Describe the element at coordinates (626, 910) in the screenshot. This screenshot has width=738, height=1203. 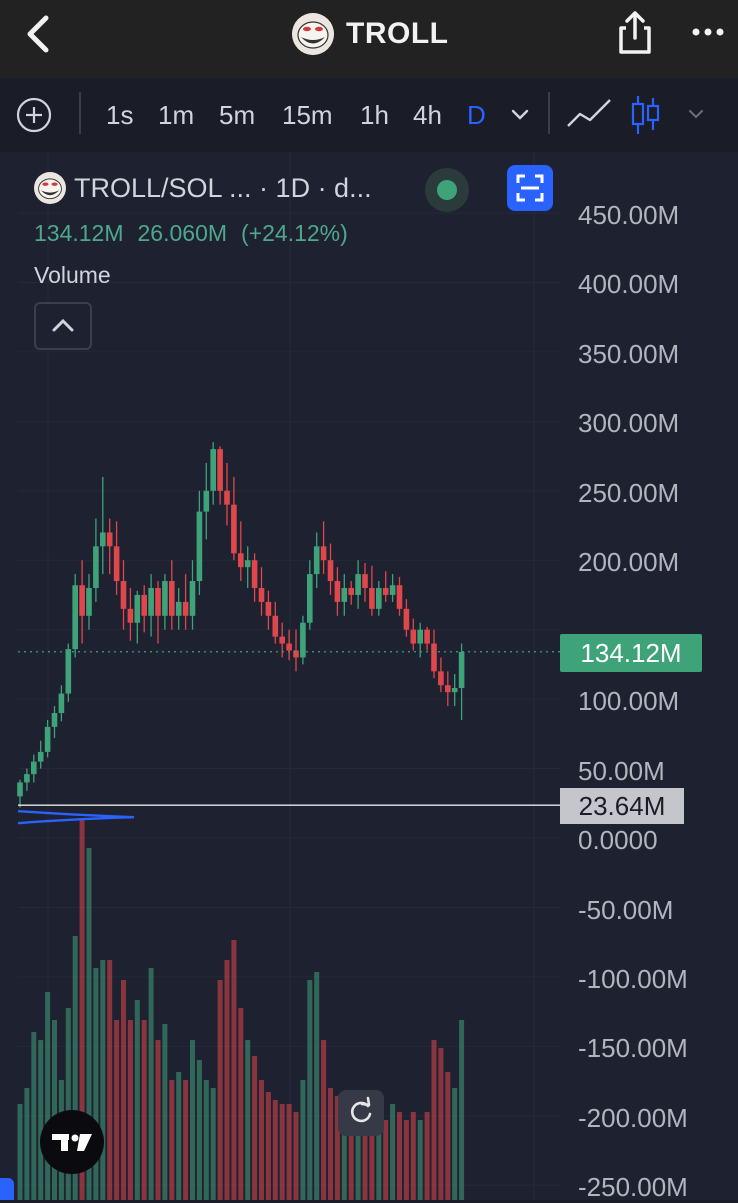
I see `price-axis-label: -50.00M` at that location.